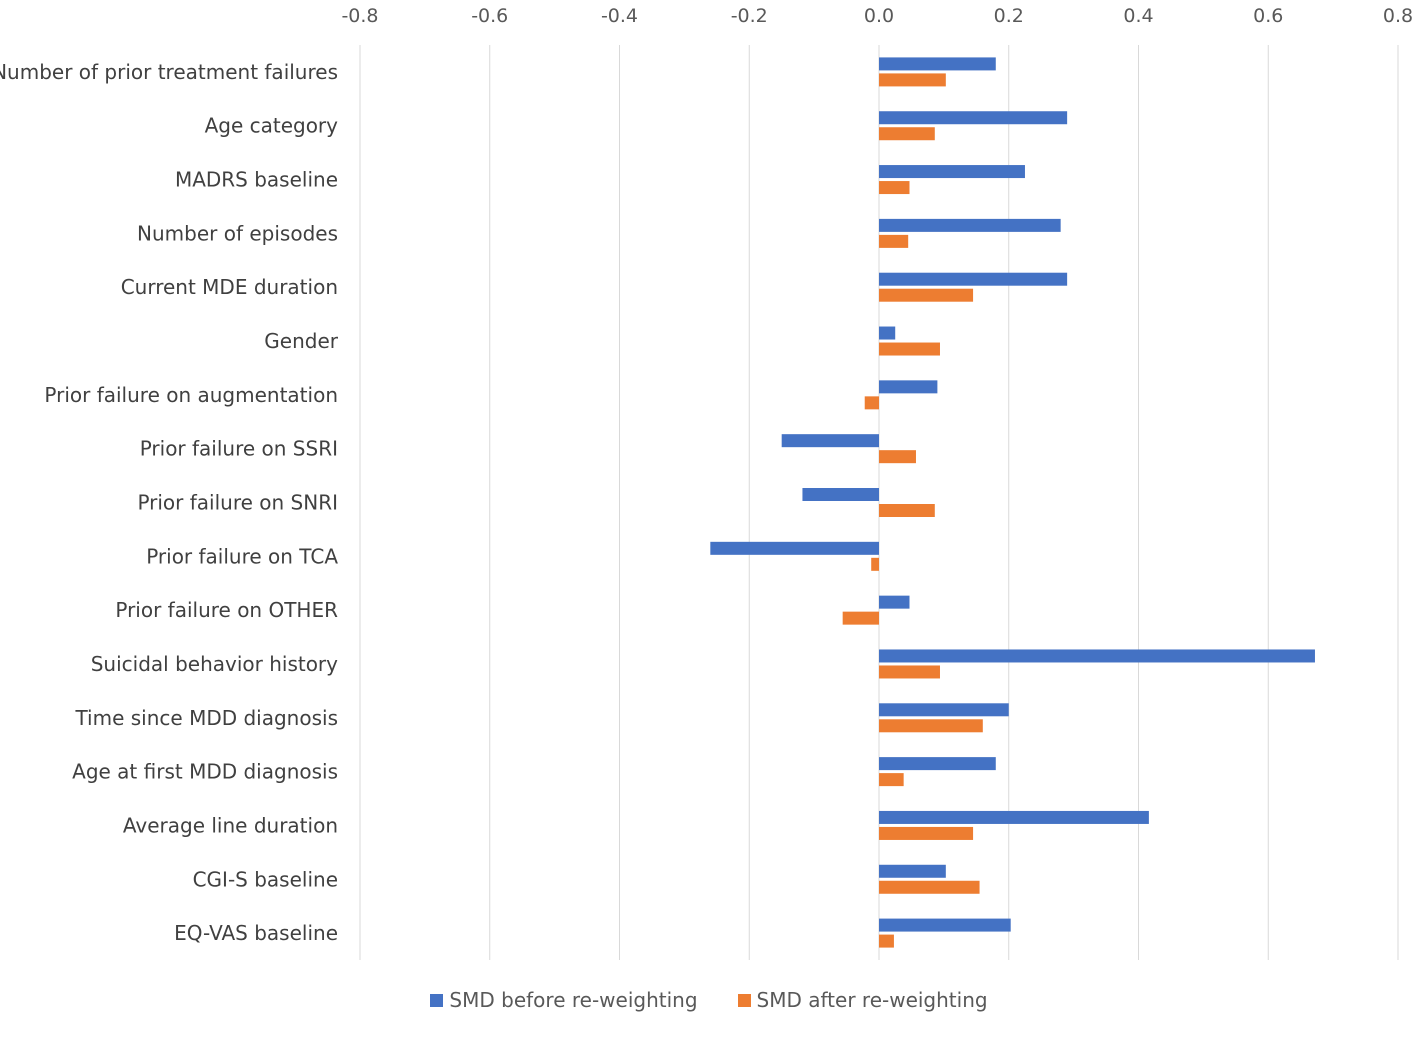 The image size is (1418, 1038). I want to click on x-tick-label: 0.6, so click(1268, 16).